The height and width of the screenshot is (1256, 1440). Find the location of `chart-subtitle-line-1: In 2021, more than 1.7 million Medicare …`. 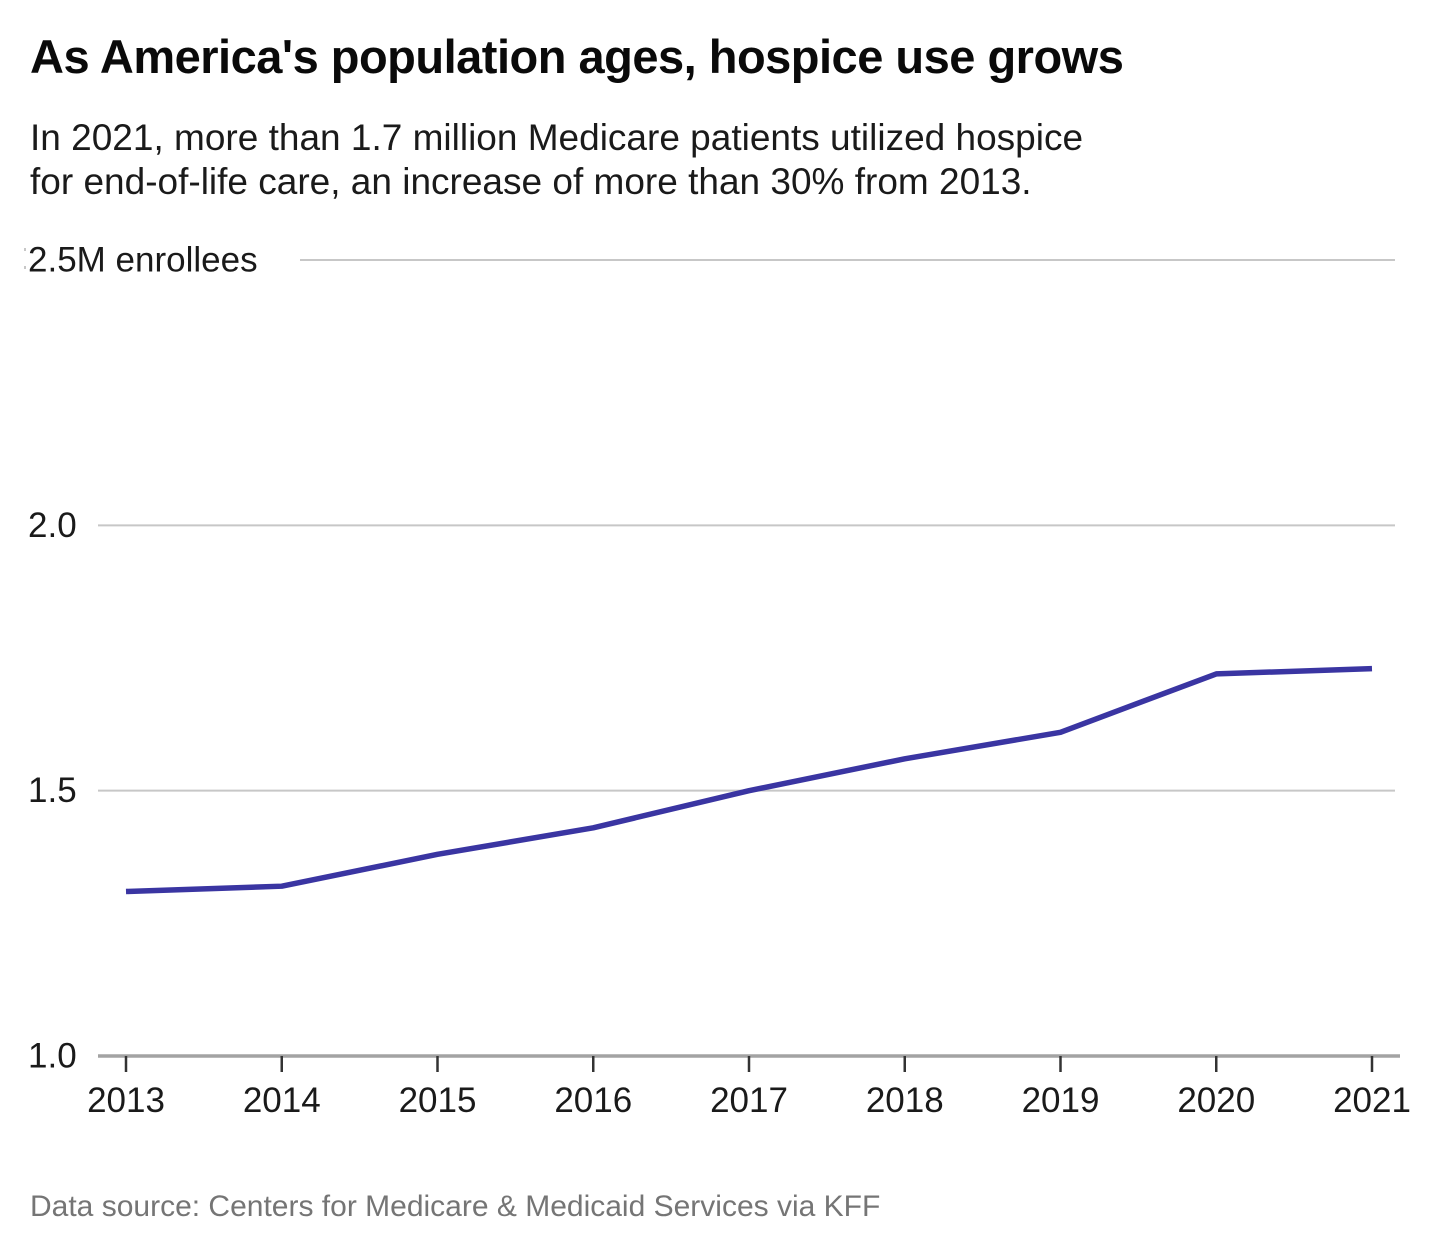

chart-subtitle-line-1: In 2021, more than 1.7 million Medicare … is located at coordinates (557, 137).